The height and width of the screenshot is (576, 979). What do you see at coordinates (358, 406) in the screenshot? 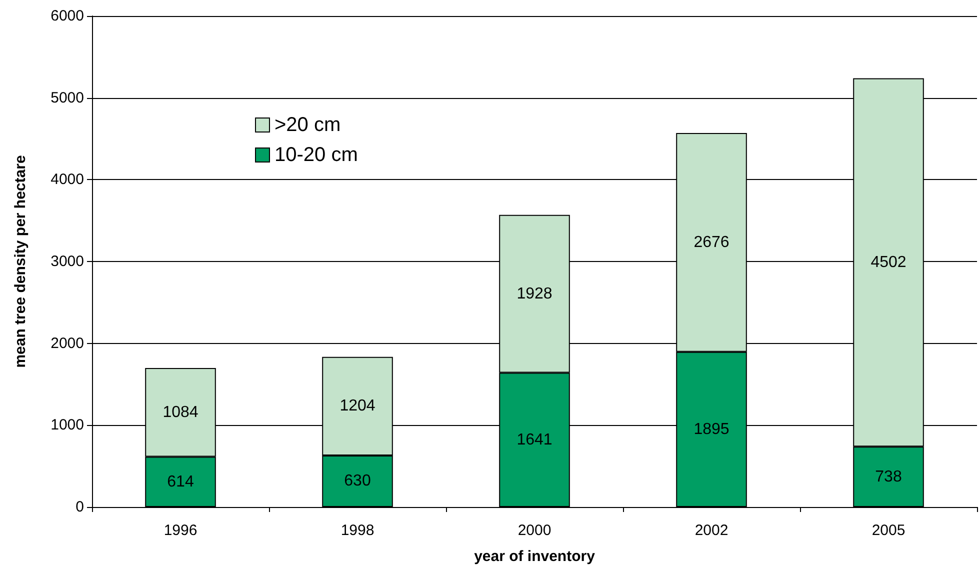
I see `data-label: 1204` at bounding box center [358, 406].